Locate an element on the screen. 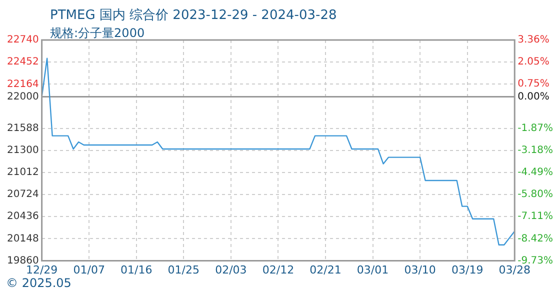 This screenshot has height=300, width=560. x-tick-label: 03/19 is located at coordinates (467, 269).